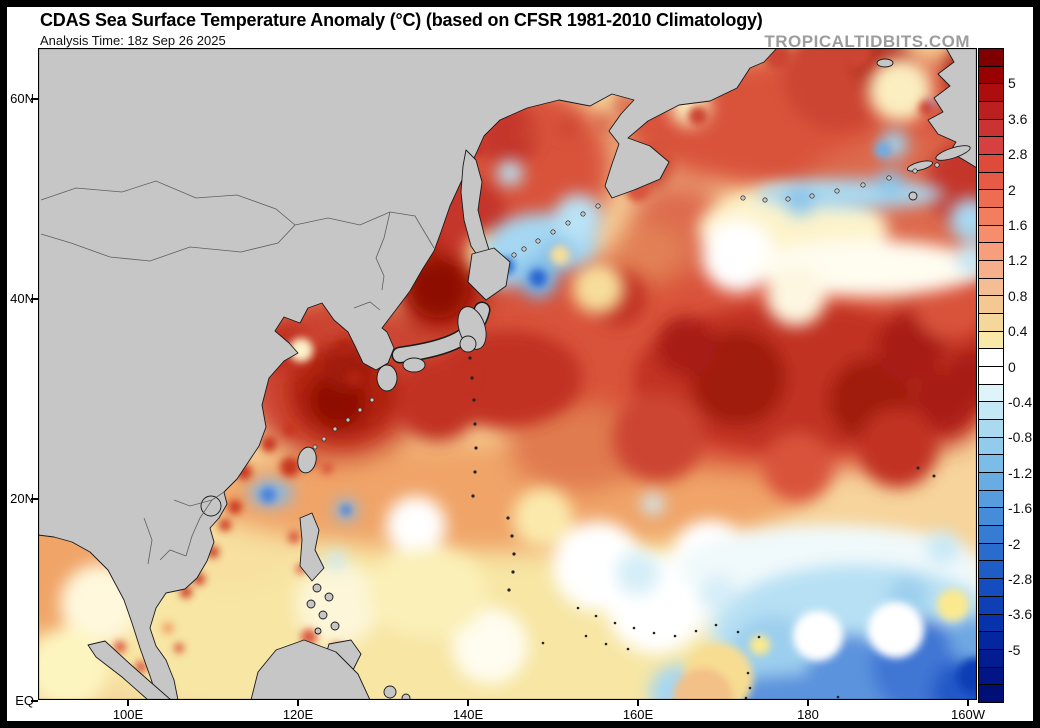  Describe the element at coordinates (390, 692) in the screenshot. I see `sulawesi` at that location.